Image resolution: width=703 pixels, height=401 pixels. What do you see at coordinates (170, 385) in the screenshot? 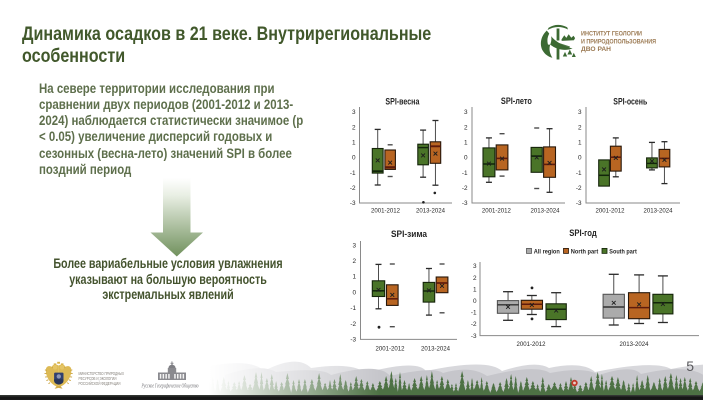
I see `svg-text:Русское Географическое Обществ: Русское Географическое Общество` at bounding box center [170, 385].